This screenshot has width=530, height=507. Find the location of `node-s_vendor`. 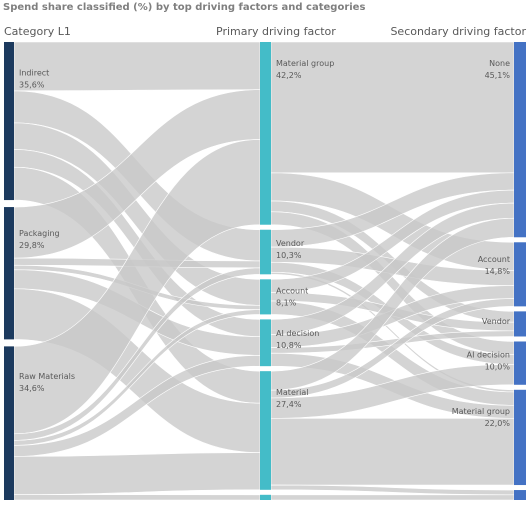

node-s_vendor is located at coordinates (520, 324).